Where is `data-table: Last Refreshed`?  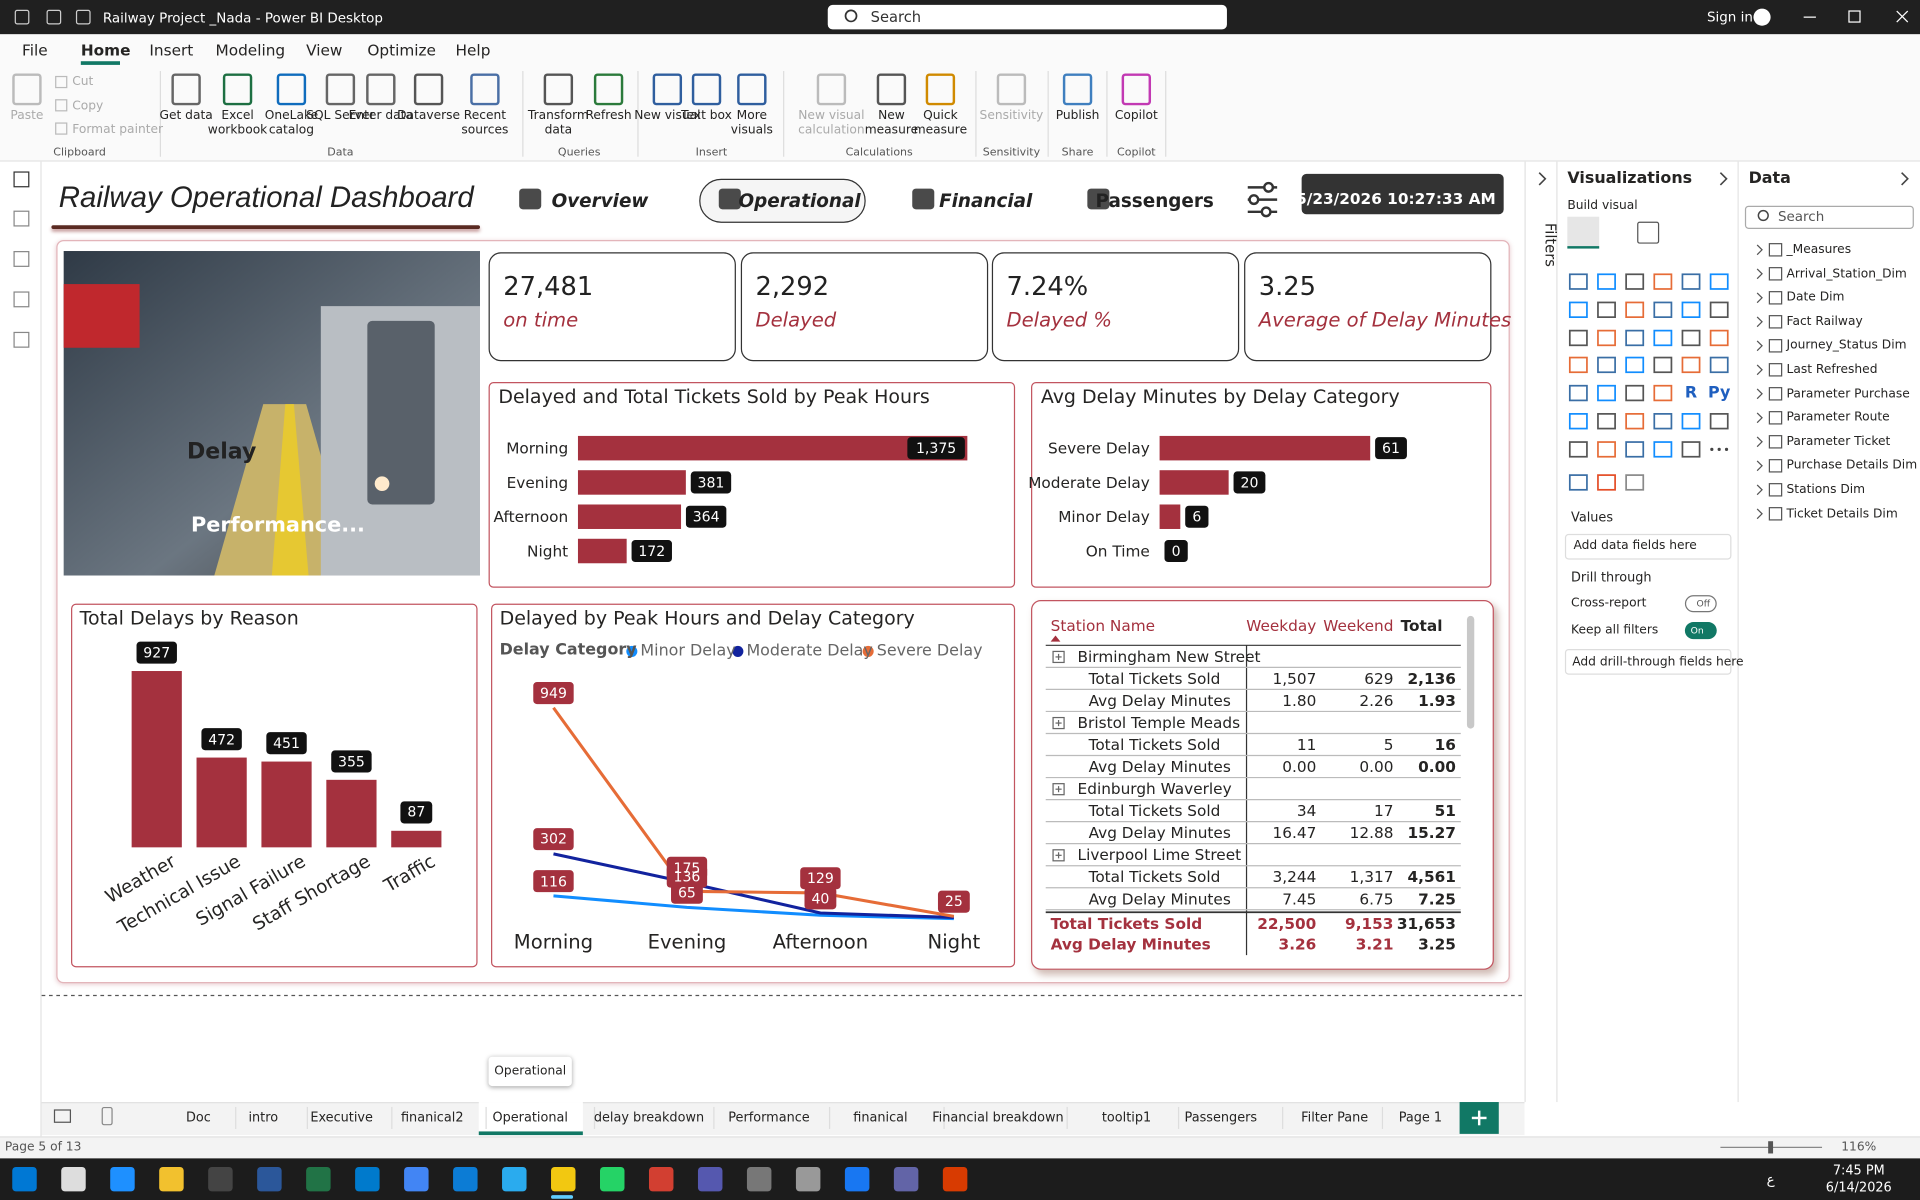 data-table: Last Refreshed is located at coordinates (1832, 370).